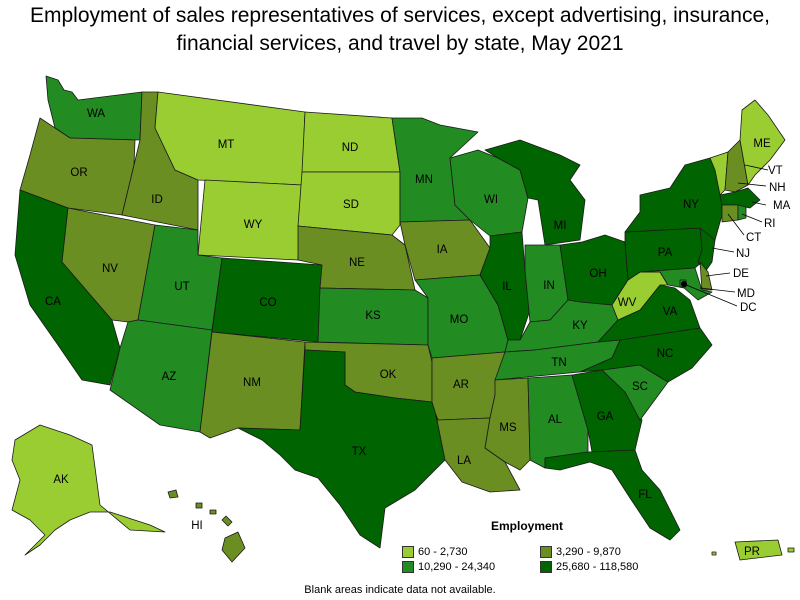  What do you see at coordinates (53, 302) in the screenshot?
I see `svg-text: CA` at bounding box center [53, 302].